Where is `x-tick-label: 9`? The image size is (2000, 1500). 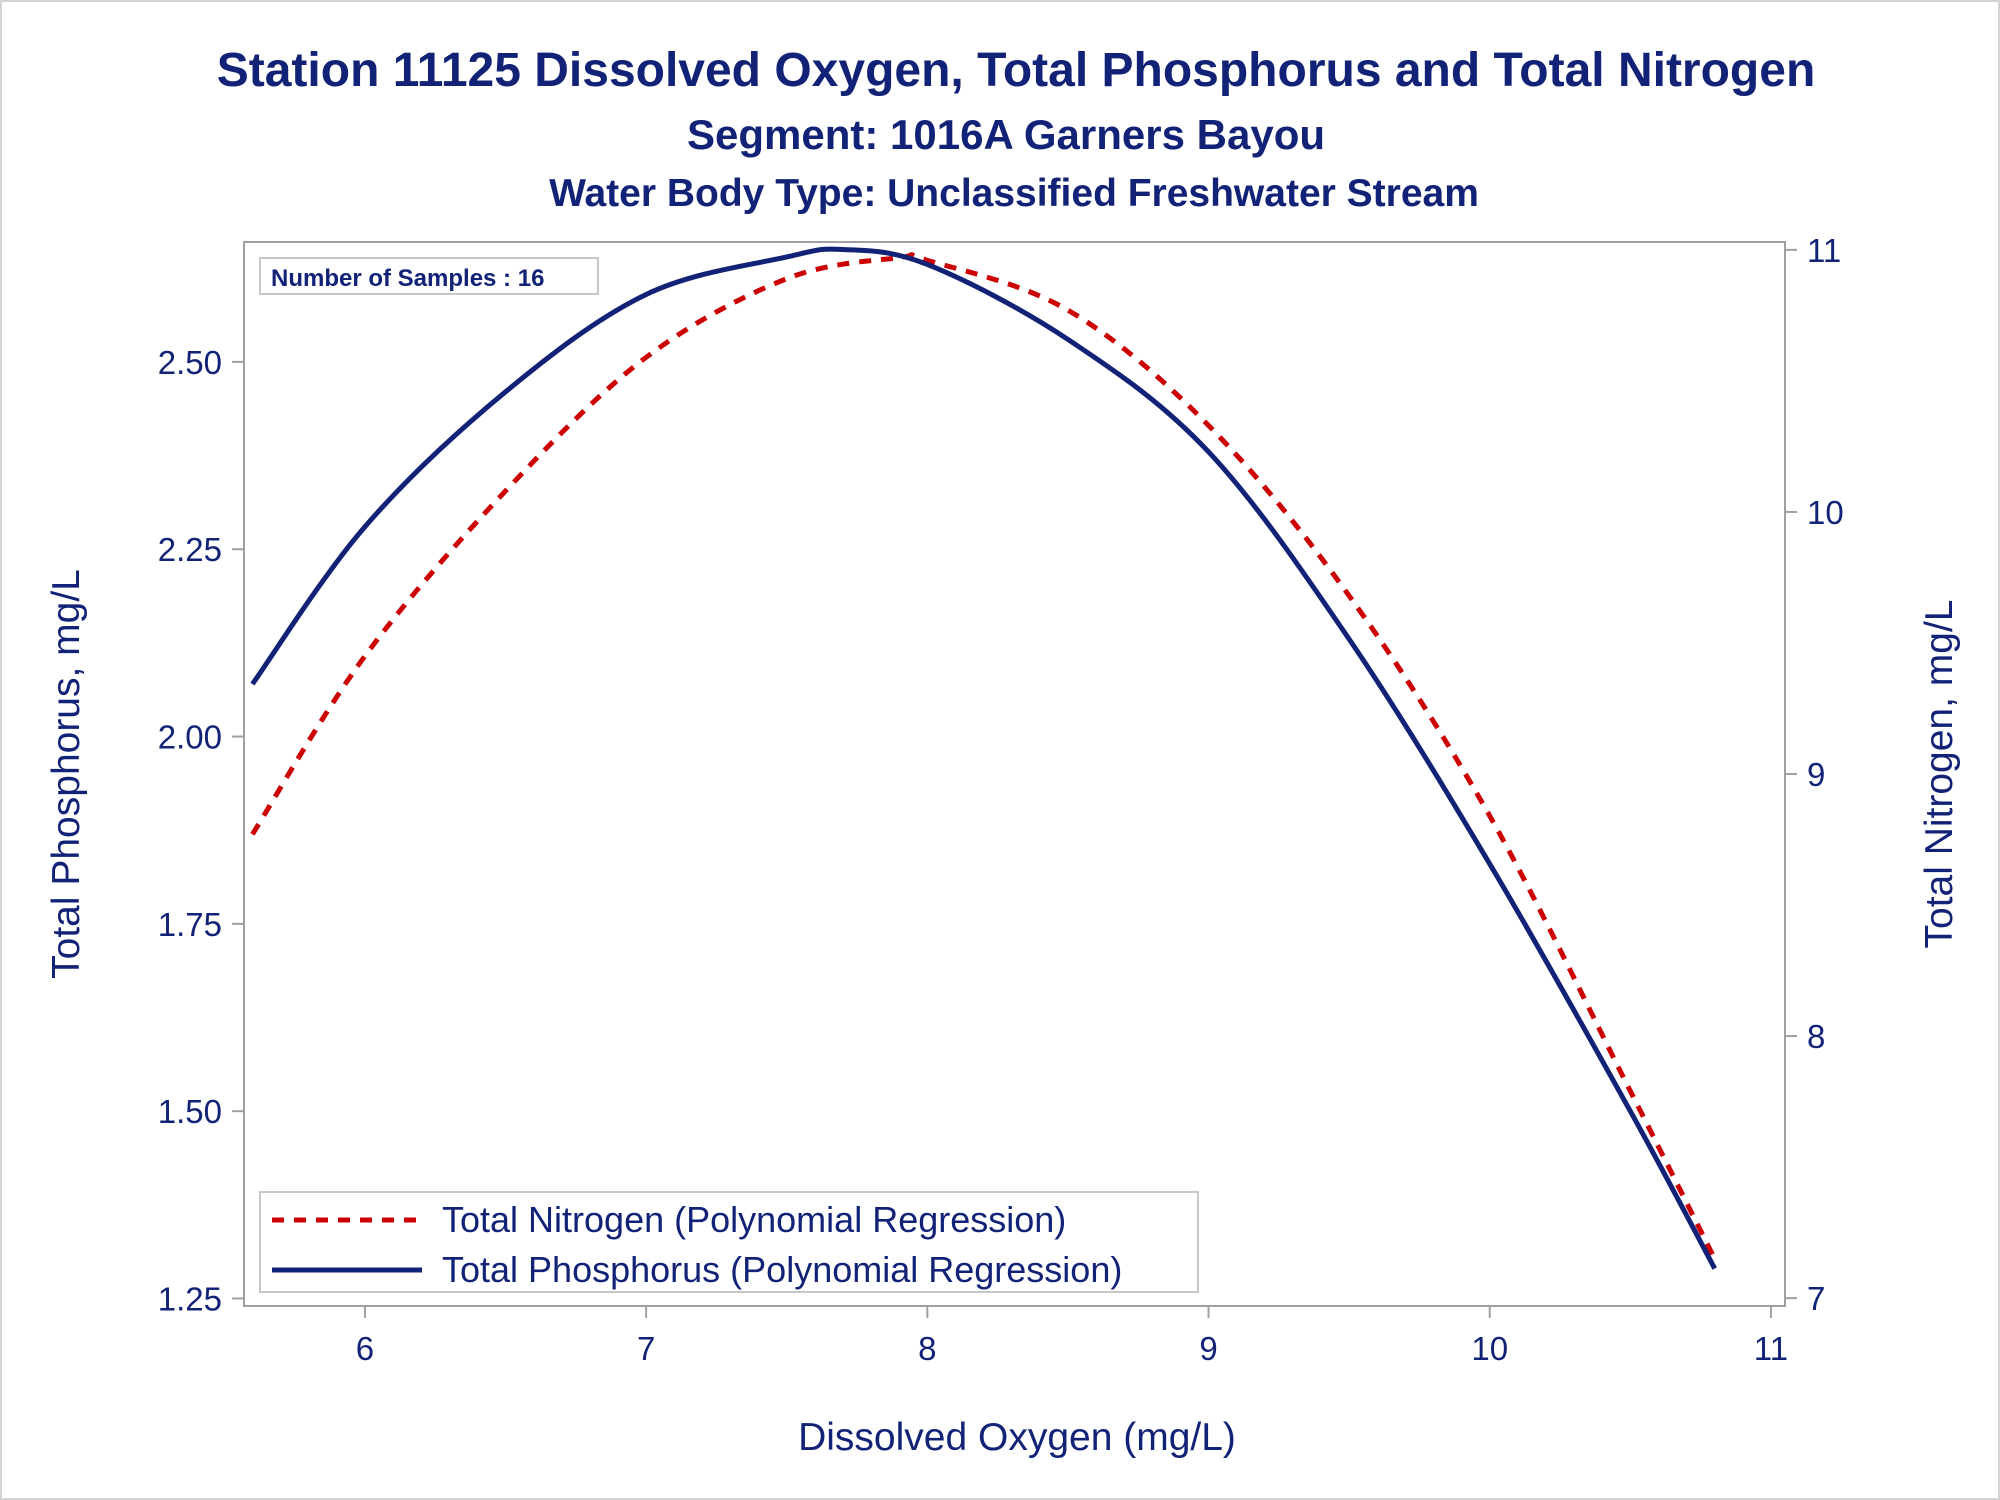 x-tick-label: 9 is located at coordinates (1208, 1348).